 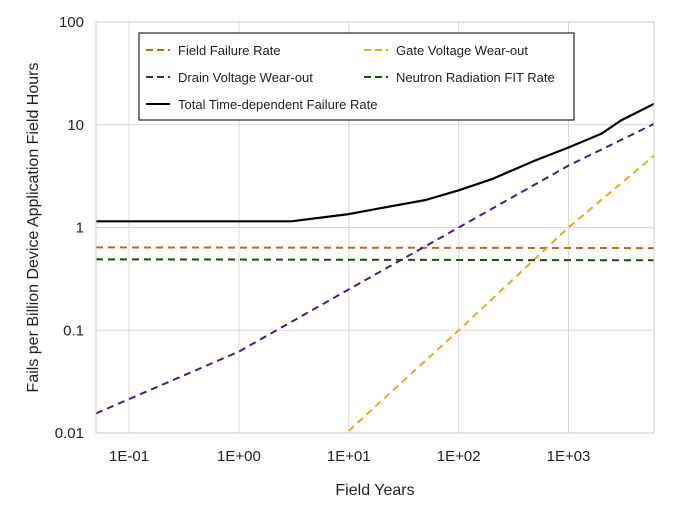 What do you see at coordinates (462, 50) in the screenshot?
I see `legend-label: Gate Voltage Wear-out` at bounding box center [462, 50].